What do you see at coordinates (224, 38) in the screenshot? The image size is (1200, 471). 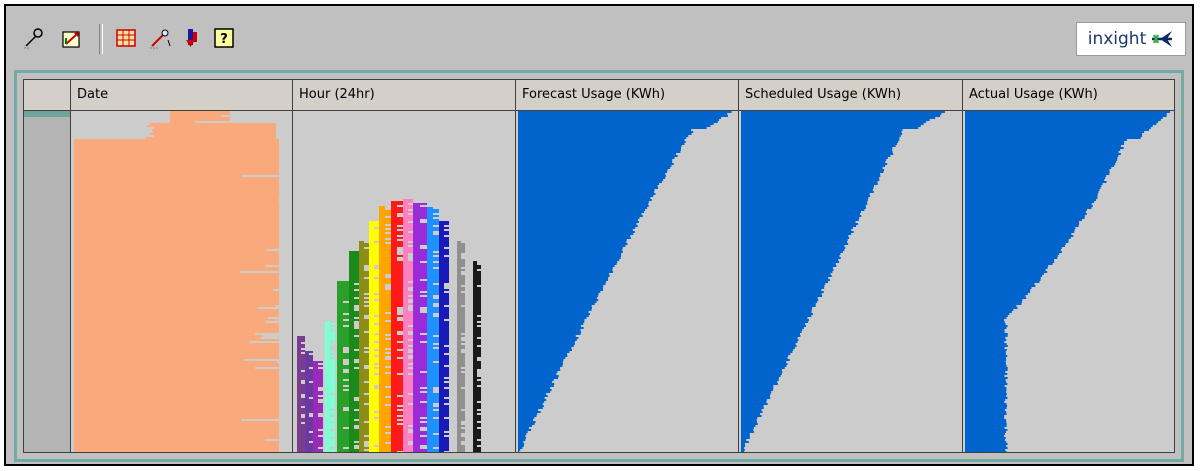 I see `help-button: ?` at bounding box center [224, 38].